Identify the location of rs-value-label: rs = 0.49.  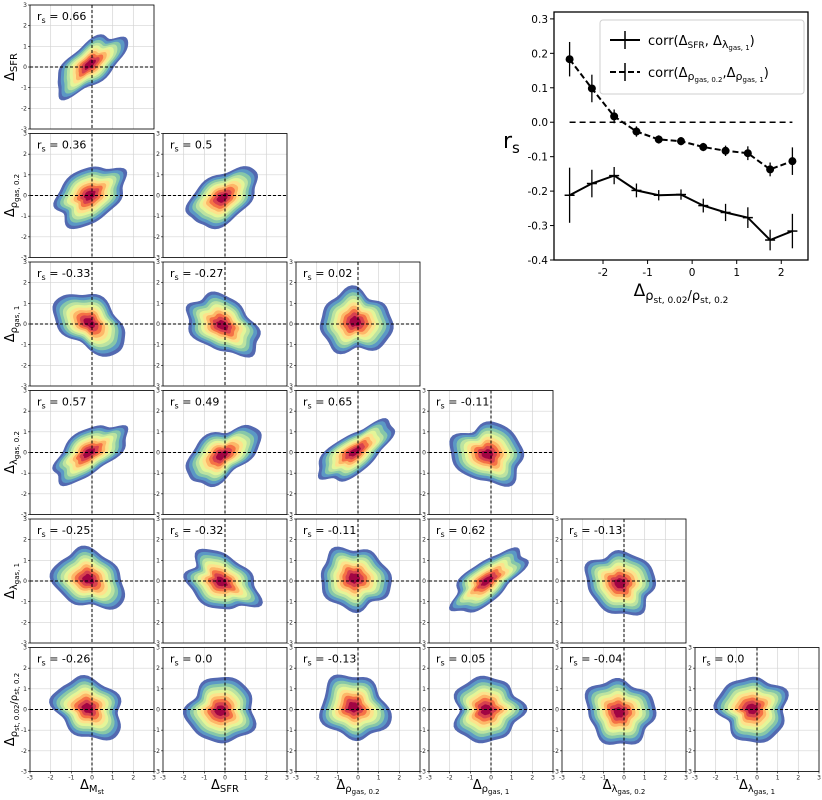
(194, 403).